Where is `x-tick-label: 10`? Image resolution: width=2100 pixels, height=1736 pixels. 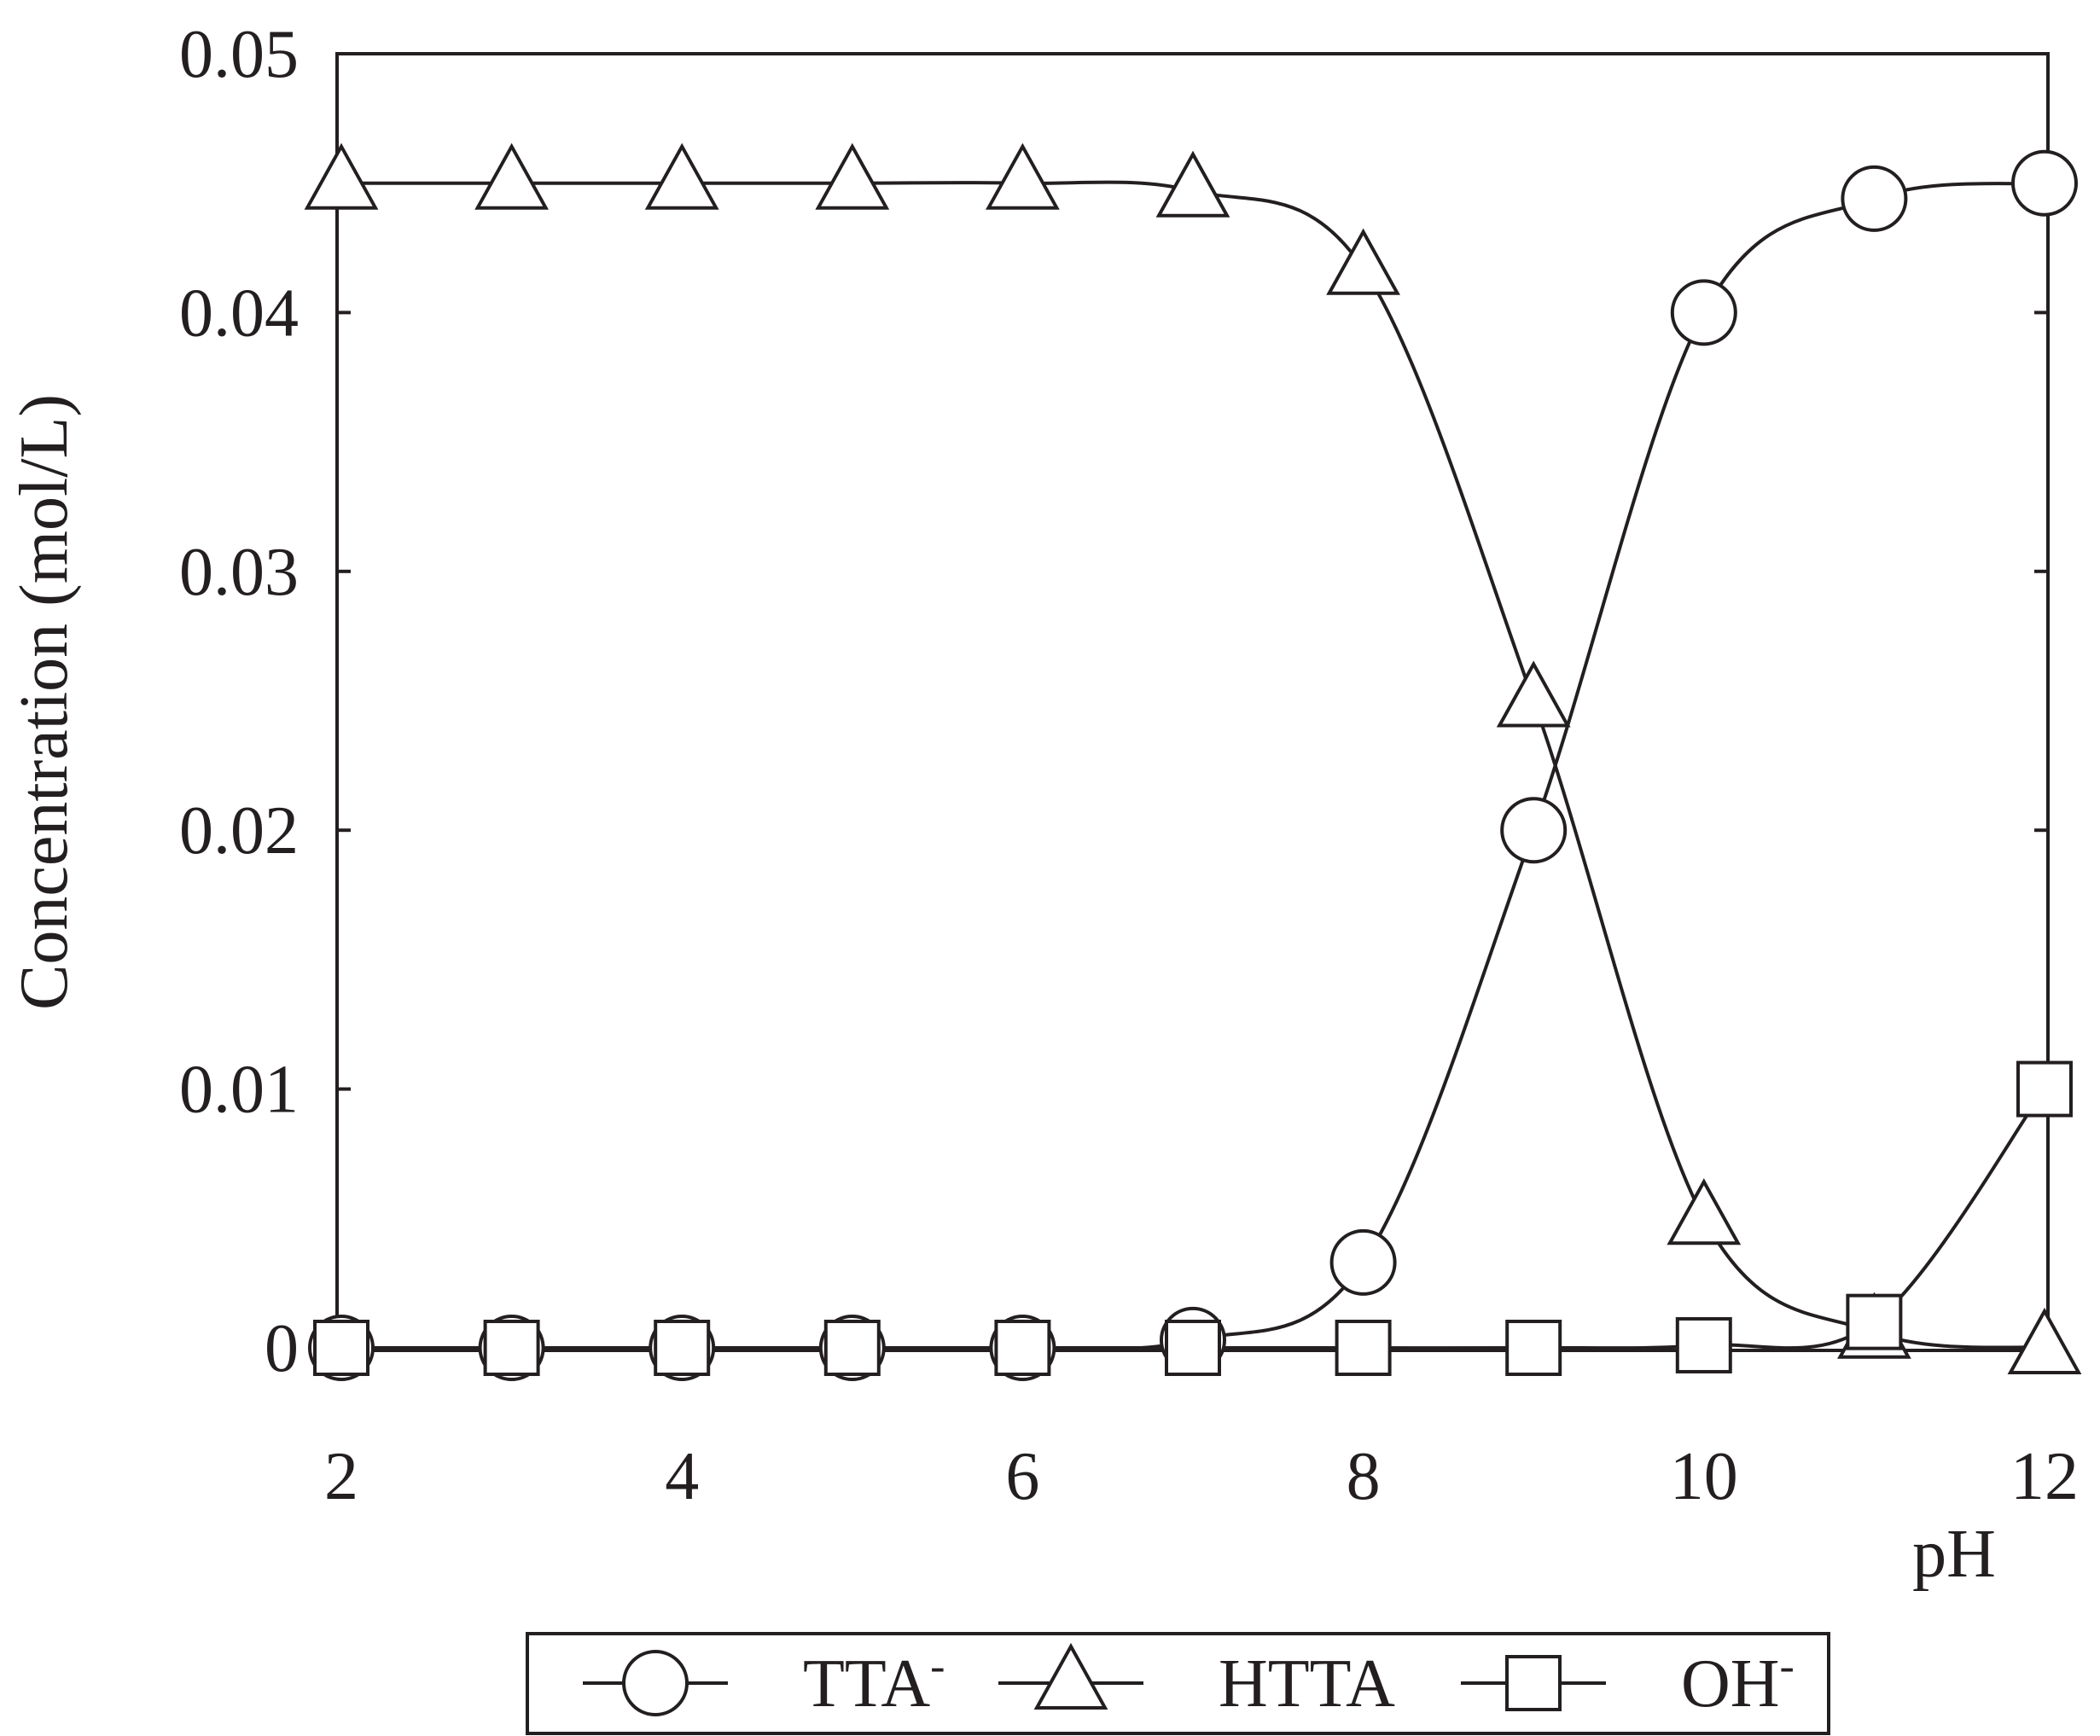 x-tick-label: 10 is located at coordinates (1704, 1476).